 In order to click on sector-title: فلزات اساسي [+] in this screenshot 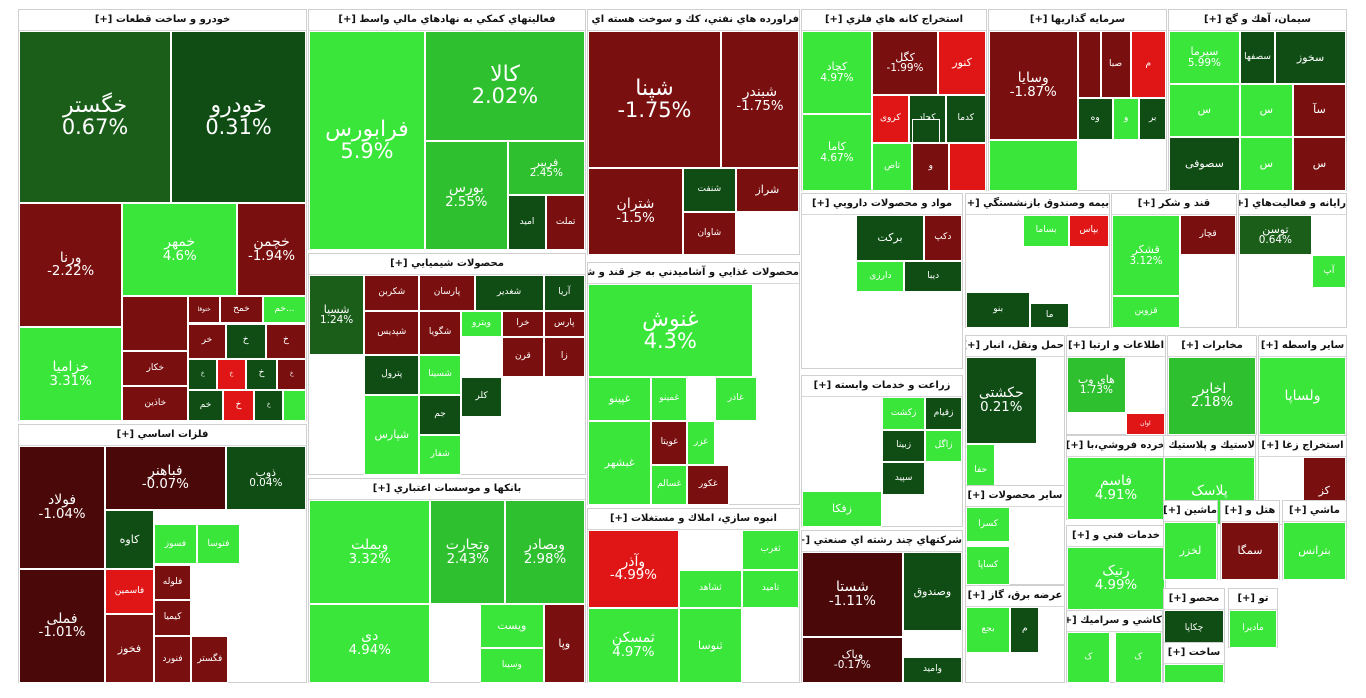, I will do `click(162, 435)`.